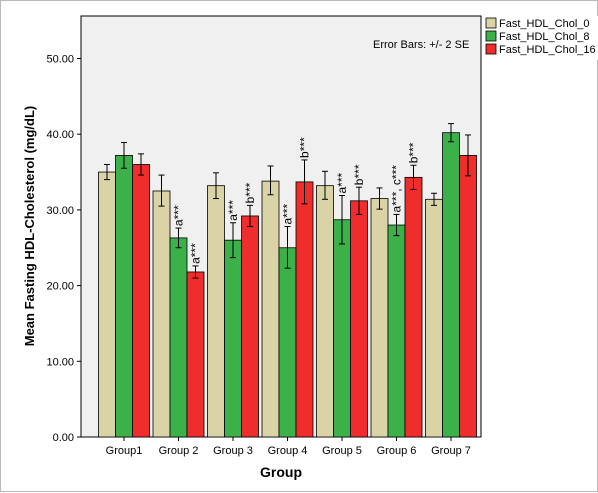 Image resolution: width=598 pixels, height=493 pixels. I want to click on y-tick-label: 30.00, so click(60, 211).